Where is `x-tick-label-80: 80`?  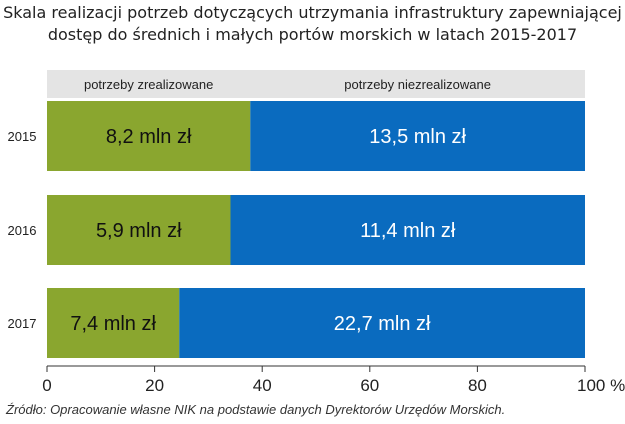
x-tick-label-80: 80 is located at coordinates (477, 385).